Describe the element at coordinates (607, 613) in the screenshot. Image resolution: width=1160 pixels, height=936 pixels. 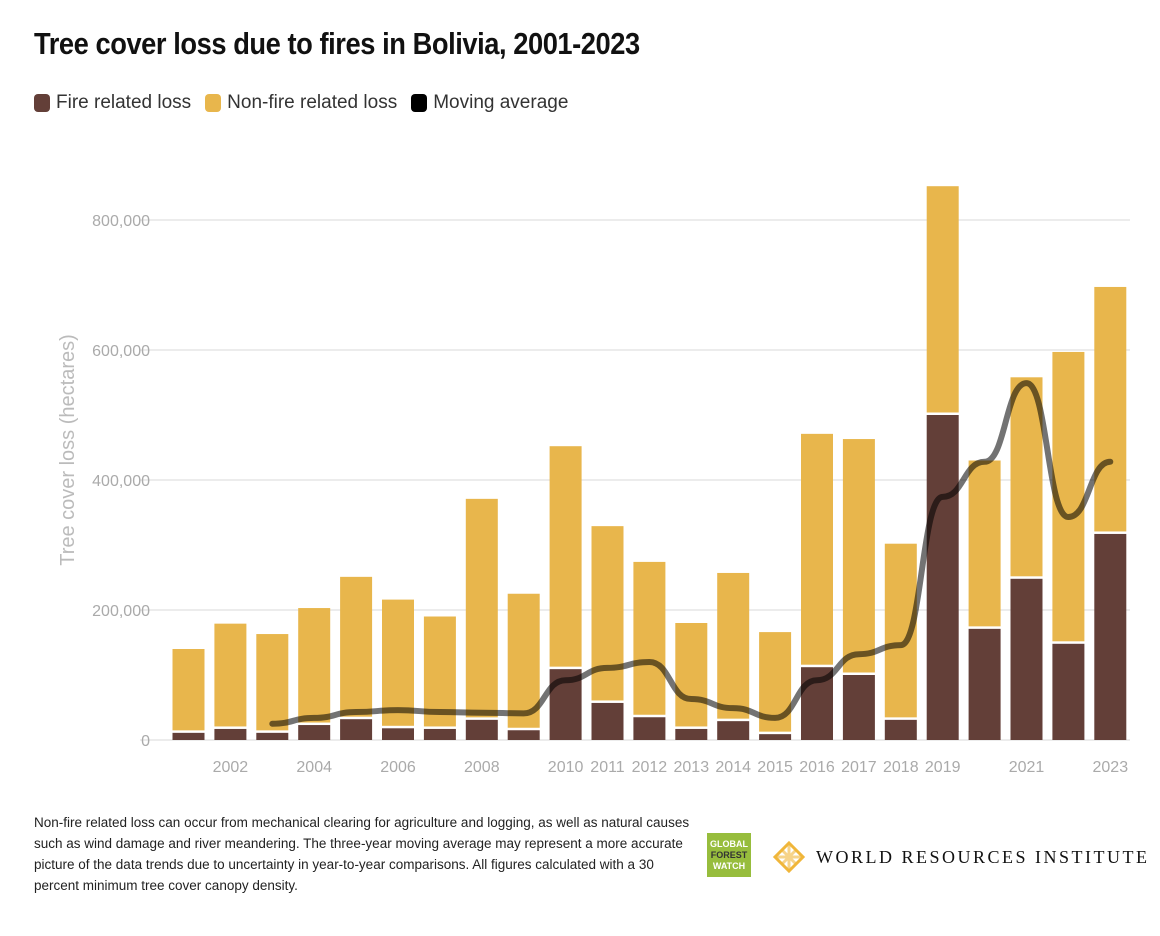
I see `bar-nonfire-2011` at that location.